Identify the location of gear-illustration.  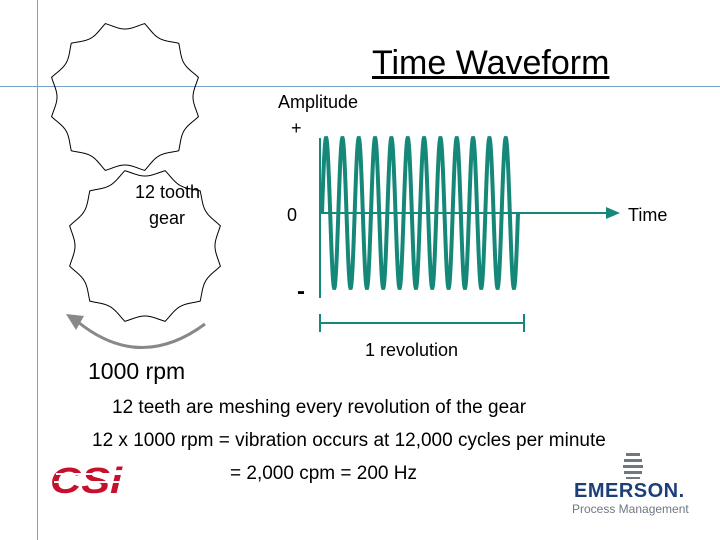
(136, 186).